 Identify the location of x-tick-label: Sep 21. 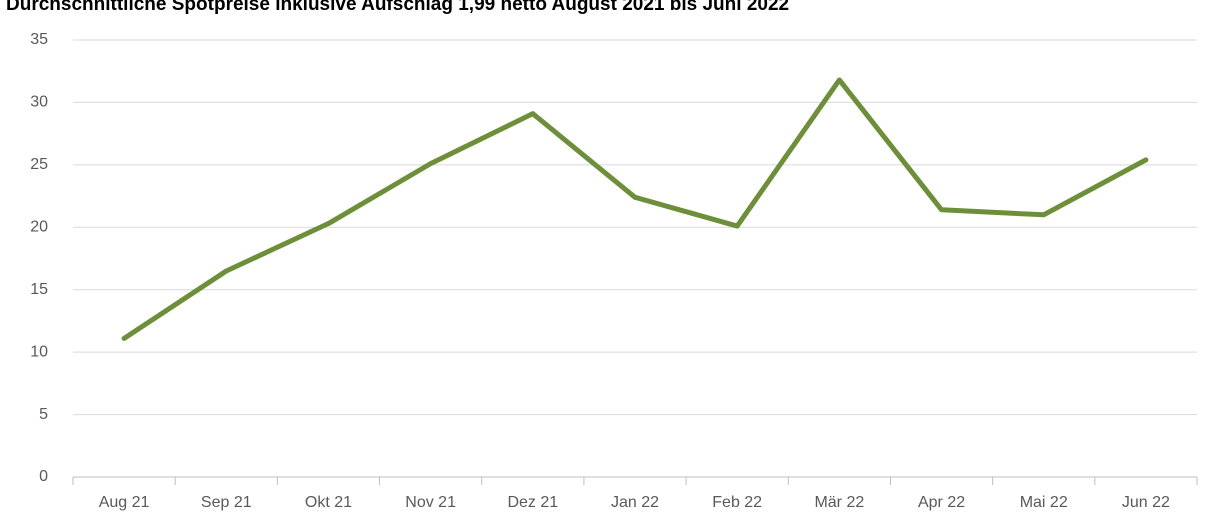
(226, 502).